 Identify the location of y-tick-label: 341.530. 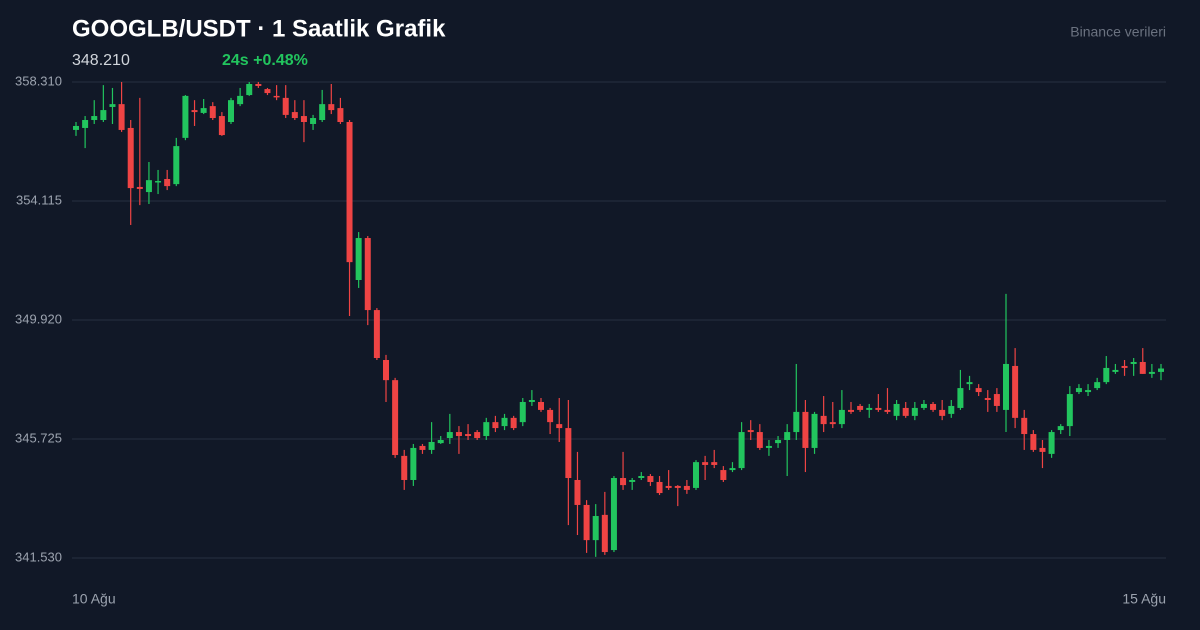
(38, 556).